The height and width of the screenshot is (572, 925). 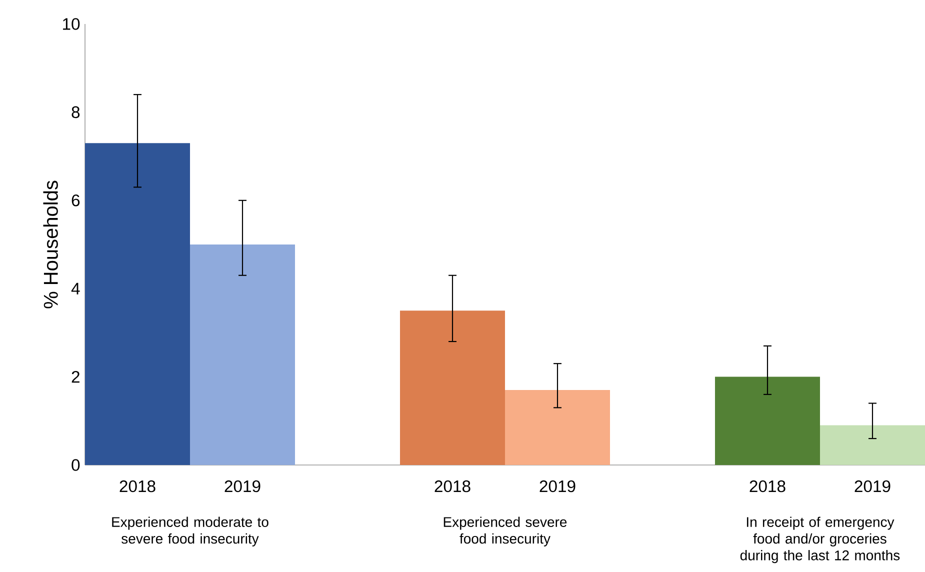 I want to click on y-tick-label: 4, so click(x=75, y=288).